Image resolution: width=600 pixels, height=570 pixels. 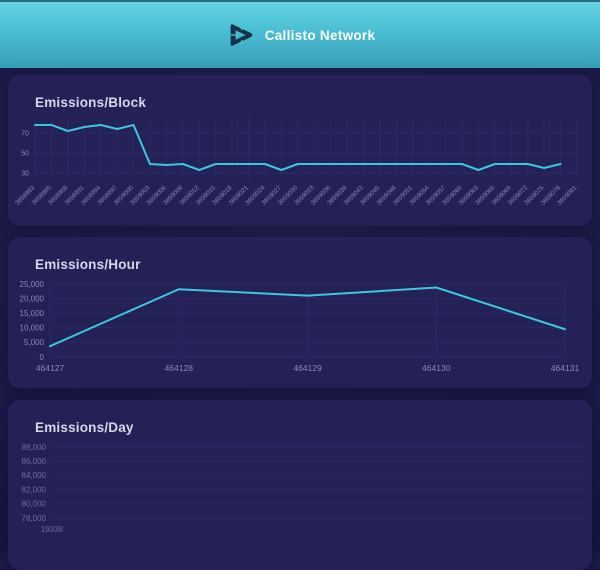 What do you see at coordinates (241, 35) in the screenshot?
I see `callisto-logo-icon` at bounding box center [241, 35].